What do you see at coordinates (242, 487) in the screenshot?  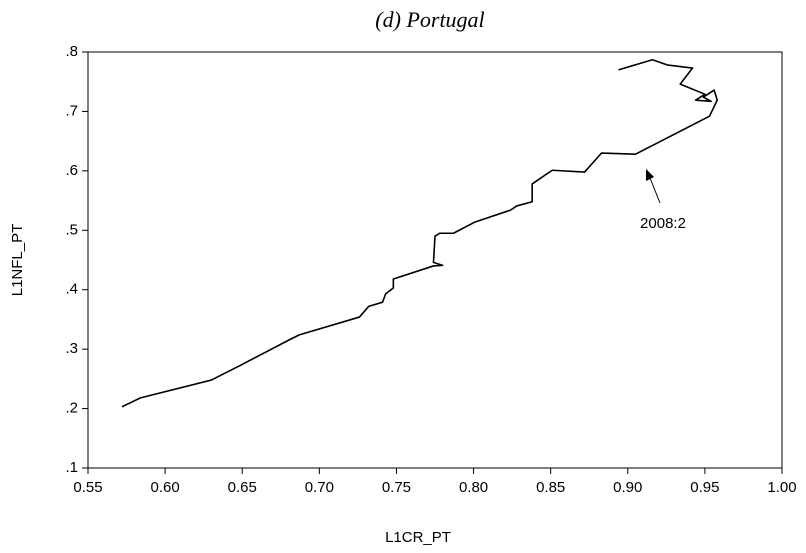 I see `x-tick-label: 0.65` at bounding box center [242, 487].